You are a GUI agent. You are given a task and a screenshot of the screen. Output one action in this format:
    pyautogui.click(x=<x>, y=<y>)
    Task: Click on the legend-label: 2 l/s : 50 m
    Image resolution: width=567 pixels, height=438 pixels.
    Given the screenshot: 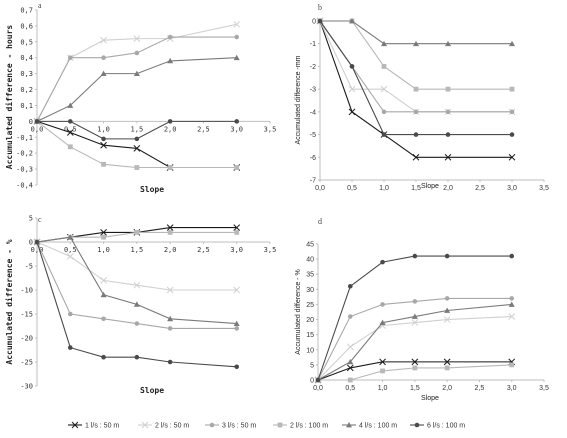 What is the action you would take?
    pyautogui.click(x=172, y=426)
    